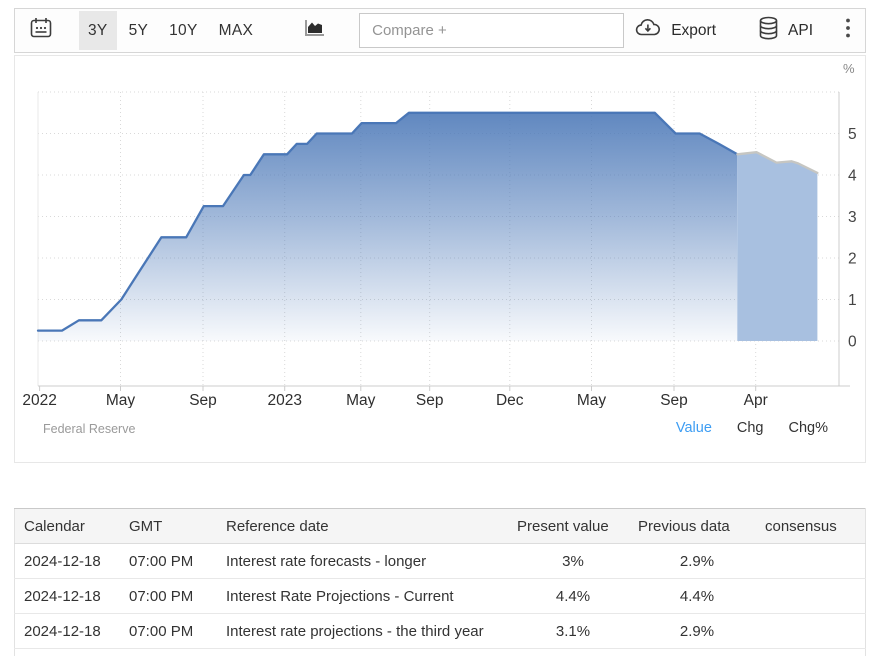  I want to click on range-button-3y: 3Y, so click(98, 30).